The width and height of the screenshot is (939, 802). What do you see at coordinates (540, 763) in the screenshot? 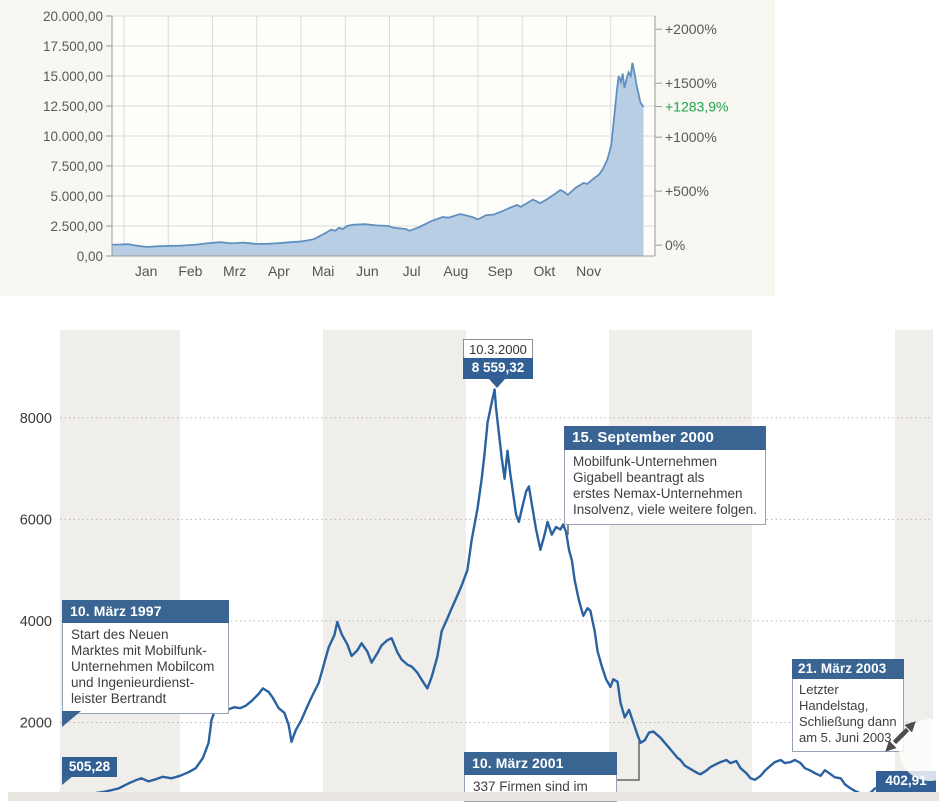
I see `annotation-2001-title: 10. März 2001` at bounding box center [540, 763].